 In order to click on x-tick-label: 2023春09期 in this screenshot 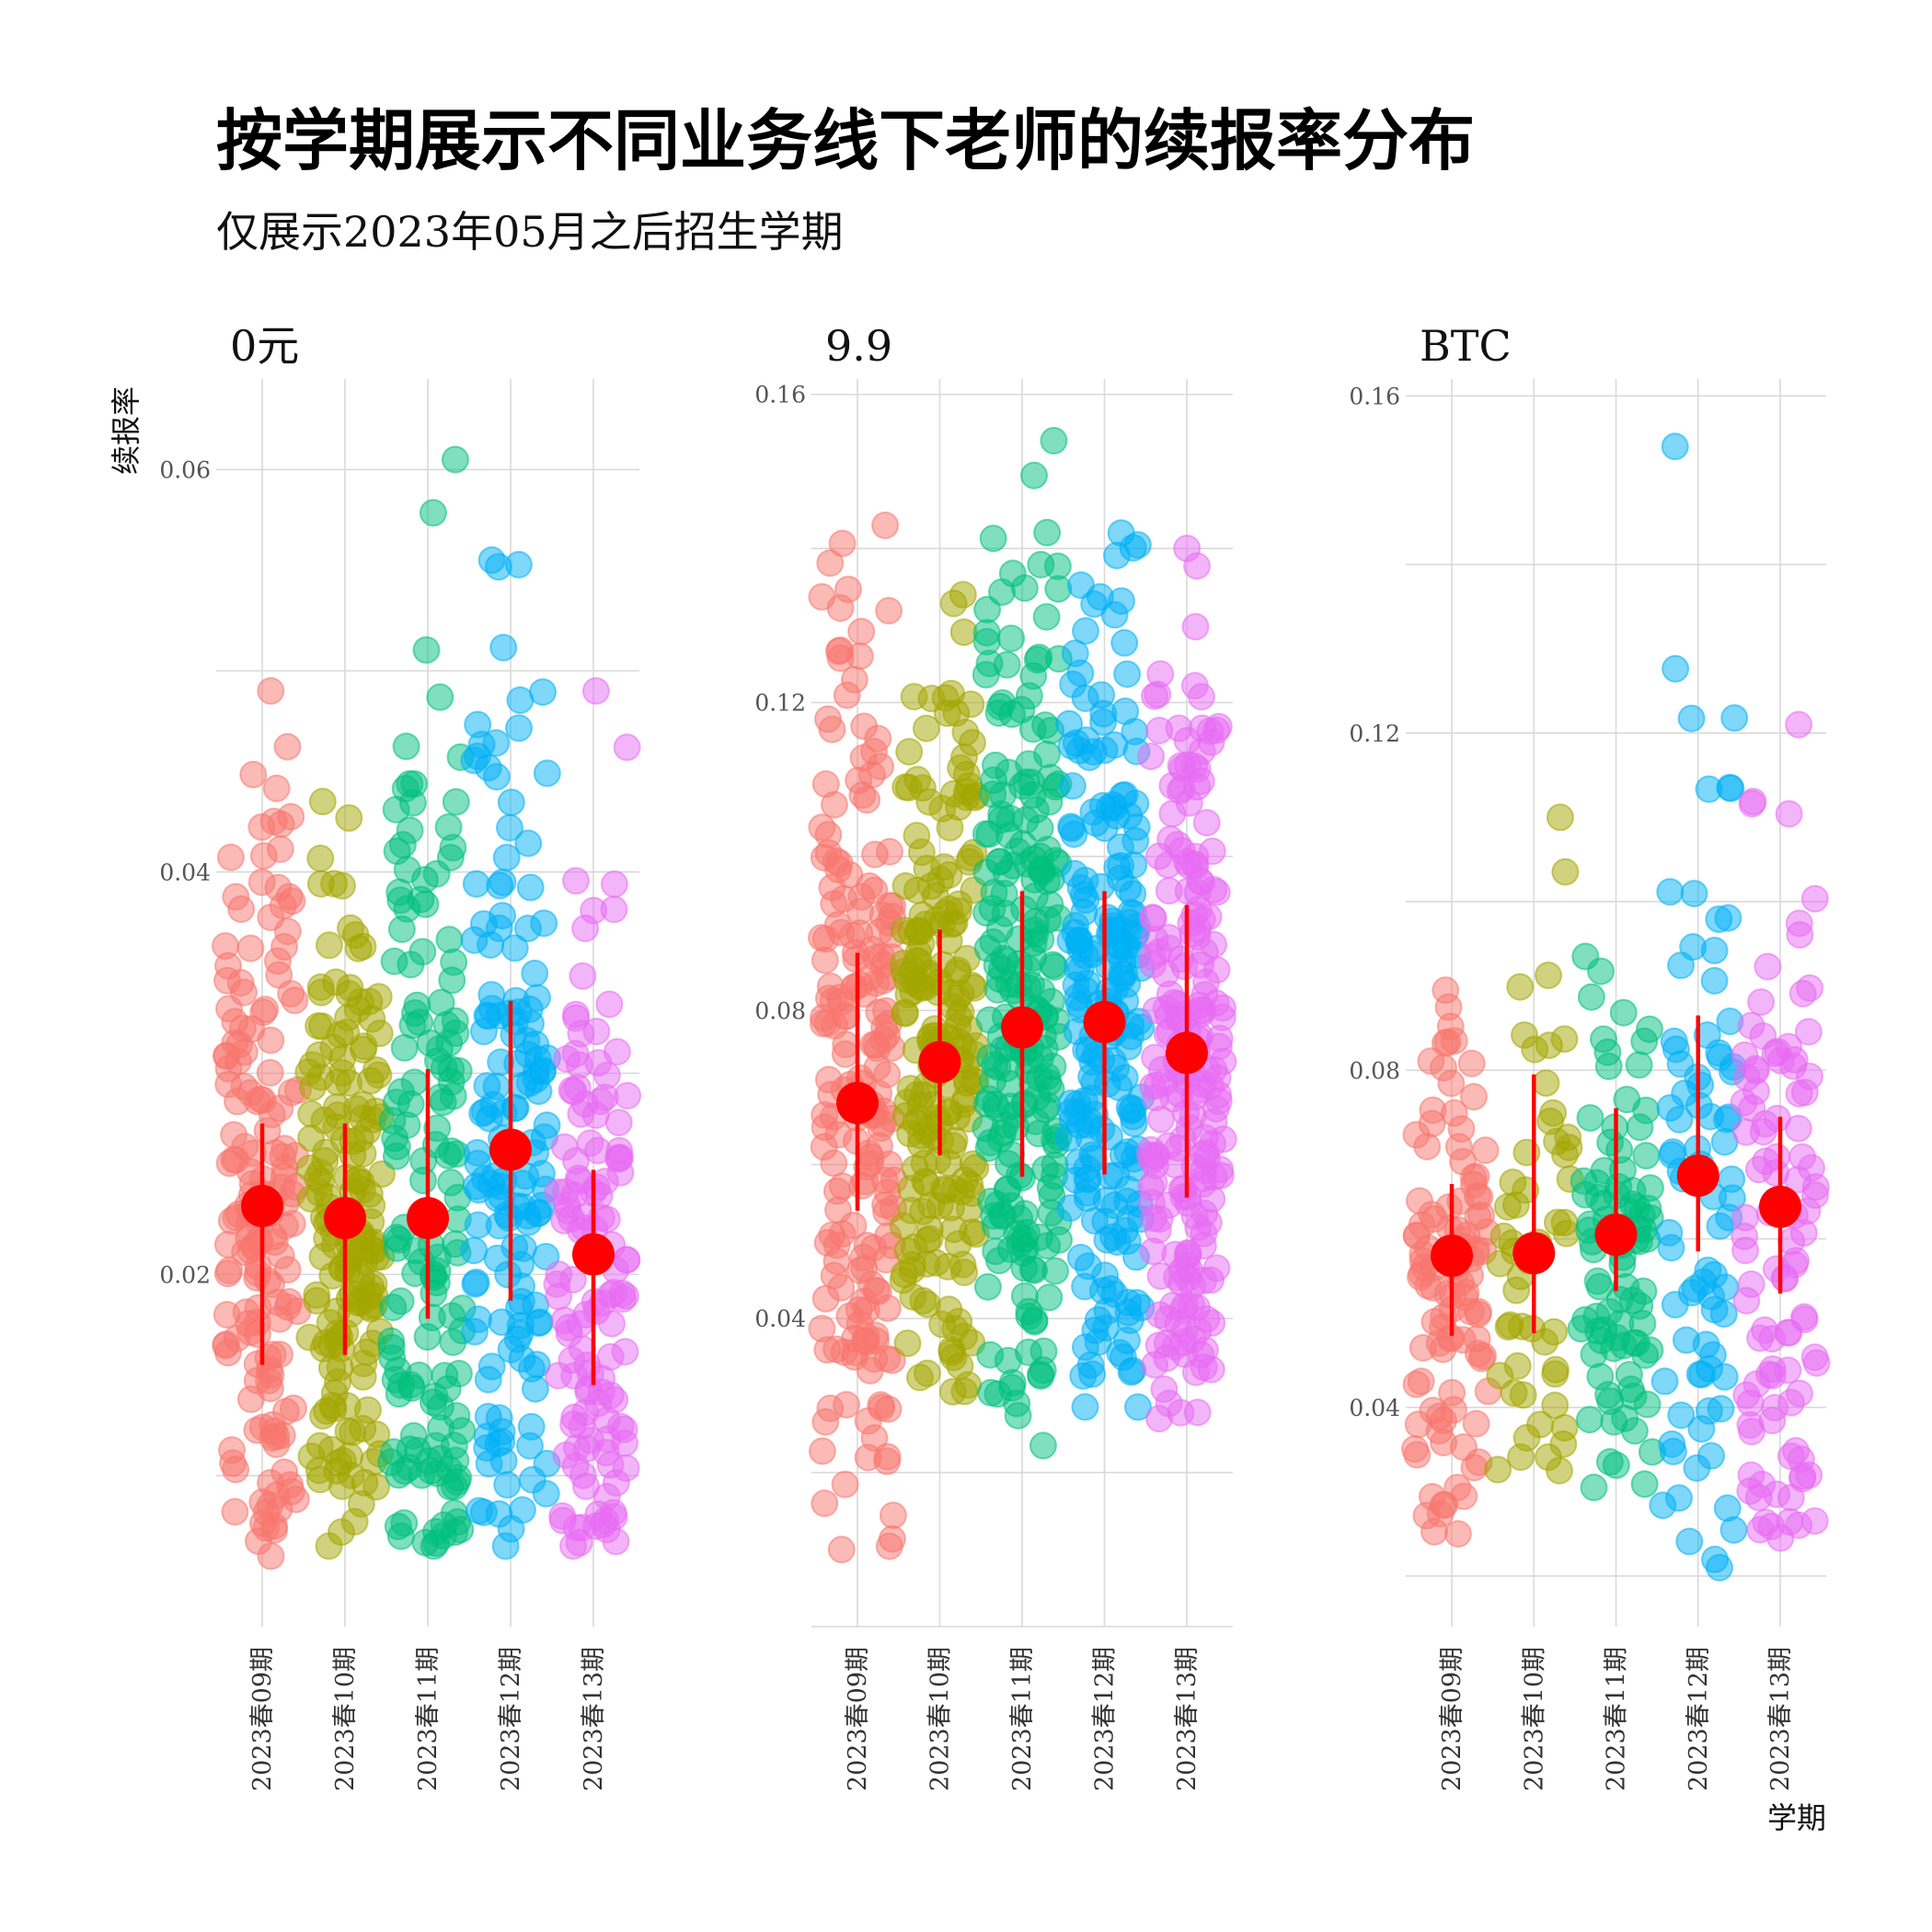, I will do `click(1452, 1719)`.